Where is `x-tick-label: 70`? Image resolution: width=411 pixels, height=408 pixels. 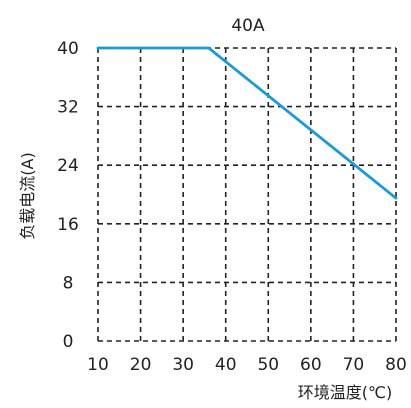 x-tick-label: 70 is located at coordinates (354, 365).